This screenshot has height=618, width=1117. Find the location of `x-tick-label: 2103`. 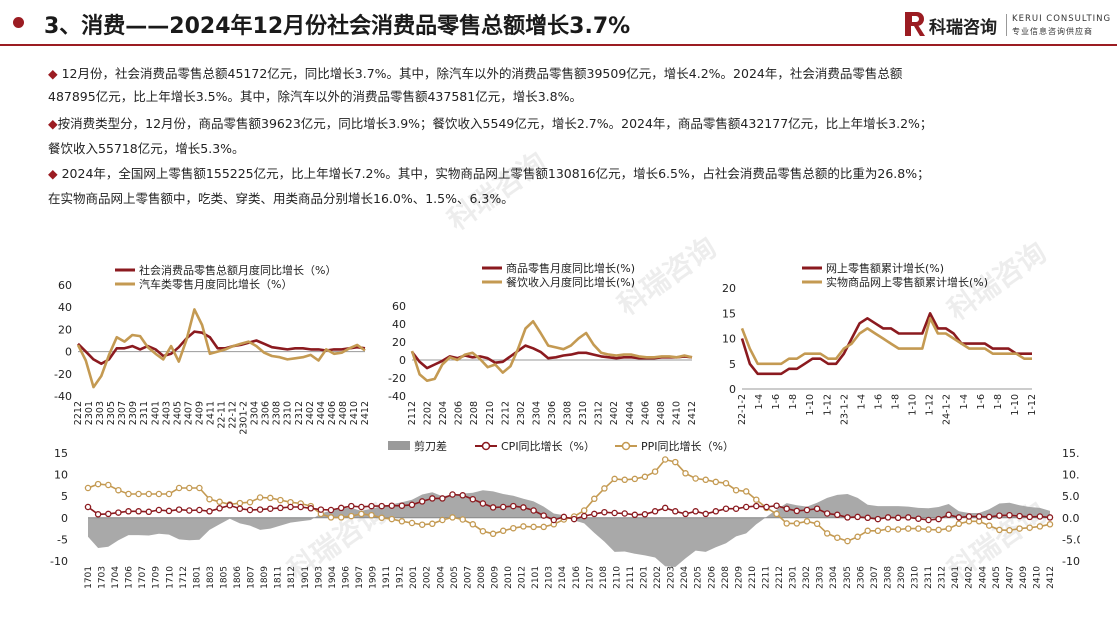

x-tick-label: 2103 is located at coordinates (550, 577).